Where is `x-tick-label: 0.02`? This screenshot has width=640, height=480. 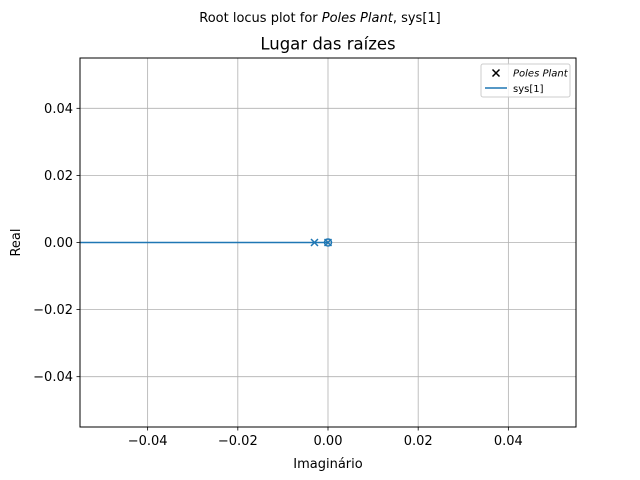 x-tick-label: 0.02 is located at coordinates (418, 441).